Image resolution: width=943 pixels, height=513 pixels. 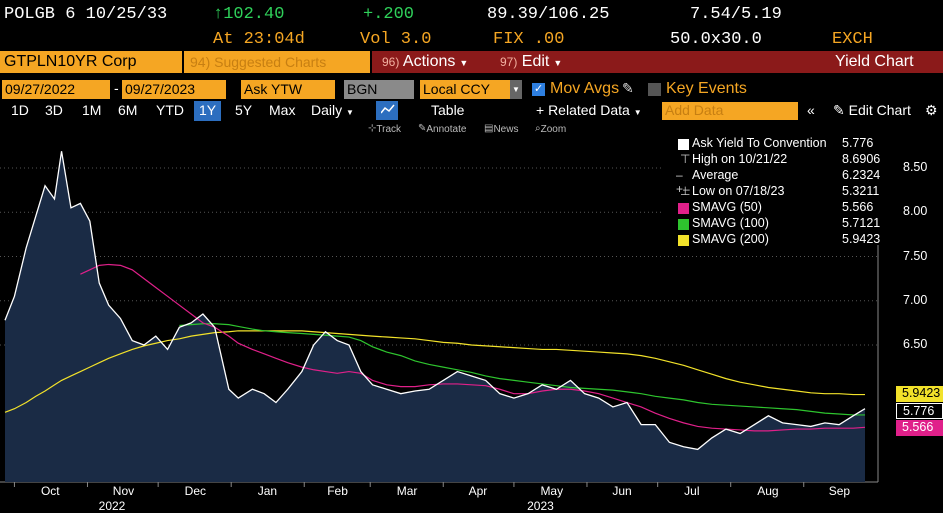 What do you see at coordinates (531, 62) in the screenshot?
I see `edit-menu-button: 97) Edit ▼` at bounding box center [531, 62].